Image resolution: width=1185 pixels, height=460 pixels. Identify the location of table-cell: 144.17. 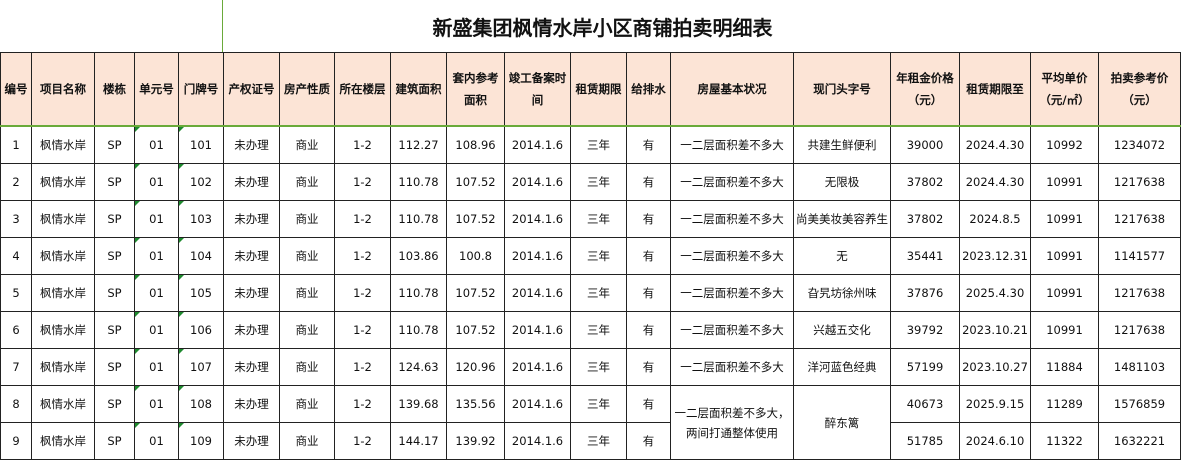
(418, 441).